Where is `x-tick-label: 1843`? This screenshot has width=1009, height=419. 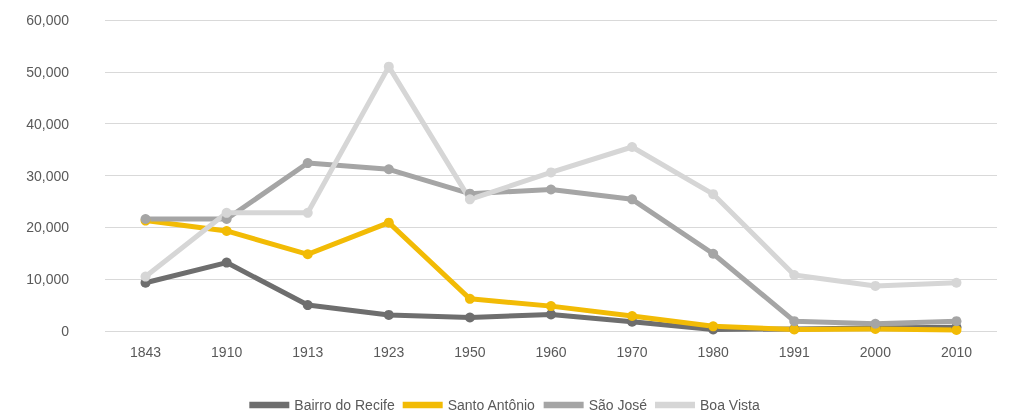 x-tick-label: 1843 is located at coordinates (145, 352).